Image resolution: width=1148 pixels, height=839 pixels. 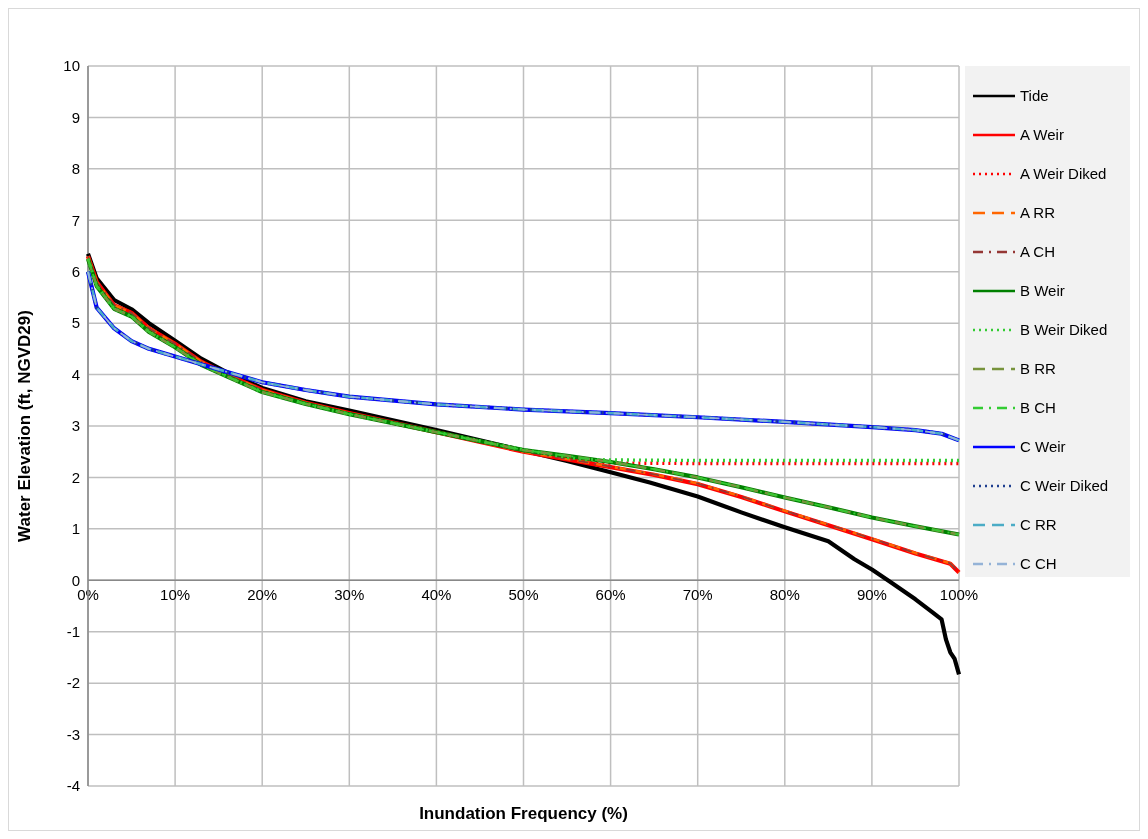 I want to click on legend-label: B Weir, so click(x=1042, y=291).